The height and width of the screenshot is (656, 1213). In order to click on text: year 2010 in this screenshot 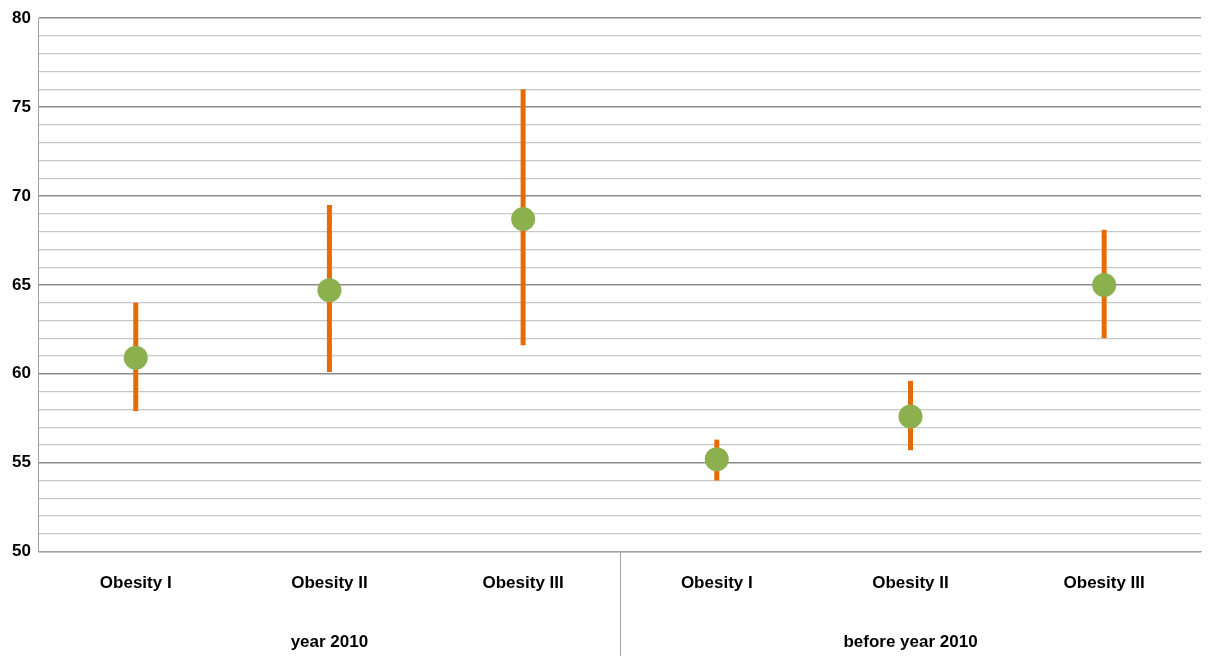, I will do `click(329, 641)`.